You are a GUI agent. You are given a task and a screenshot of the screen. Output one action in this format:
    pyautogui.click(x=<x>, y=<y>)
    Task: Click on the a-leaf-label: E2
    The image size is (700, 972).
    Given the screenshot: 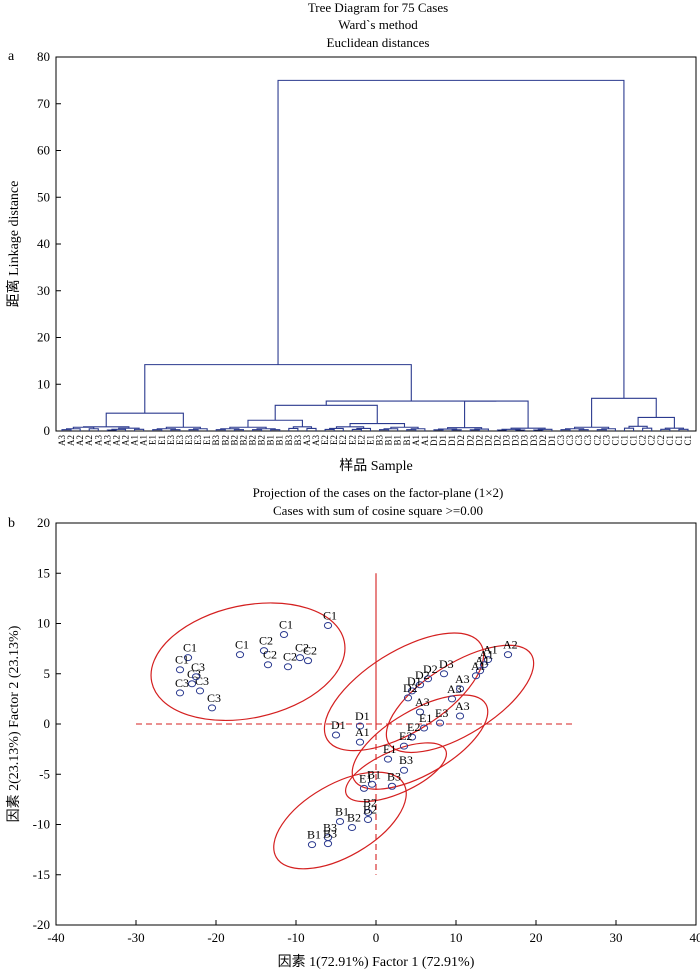 What is the action you would take?
    pyautogui.click(x=361, y=440)
    